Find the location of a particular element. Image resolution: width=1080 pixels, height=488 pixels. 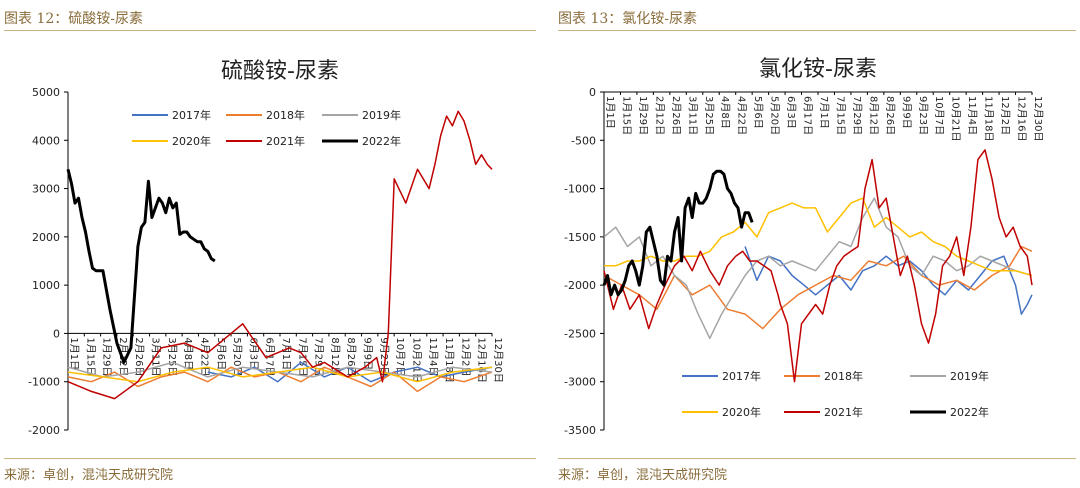

y-tick-label: -500 is located at coordinates (583, 140).